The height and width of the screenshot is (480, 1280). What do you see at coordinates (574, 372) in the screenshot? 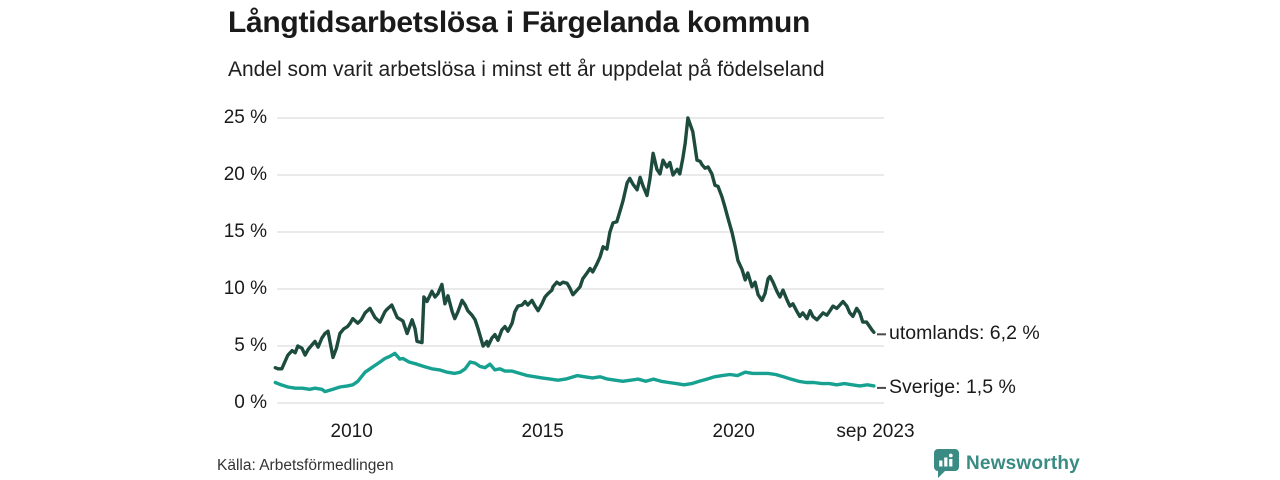
I see `series-line-Sverige` at bounding box center [574, 372].